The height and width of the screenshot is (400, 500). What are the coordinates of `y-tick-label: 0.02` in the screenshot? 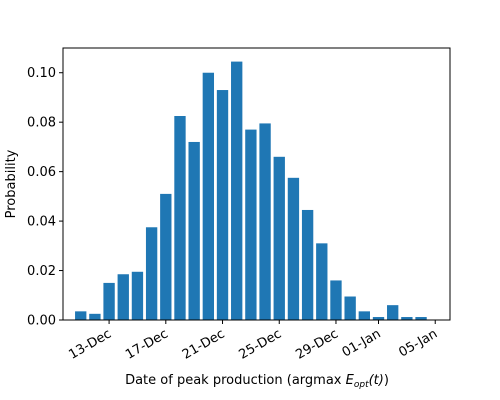 It's located at (41, 271).